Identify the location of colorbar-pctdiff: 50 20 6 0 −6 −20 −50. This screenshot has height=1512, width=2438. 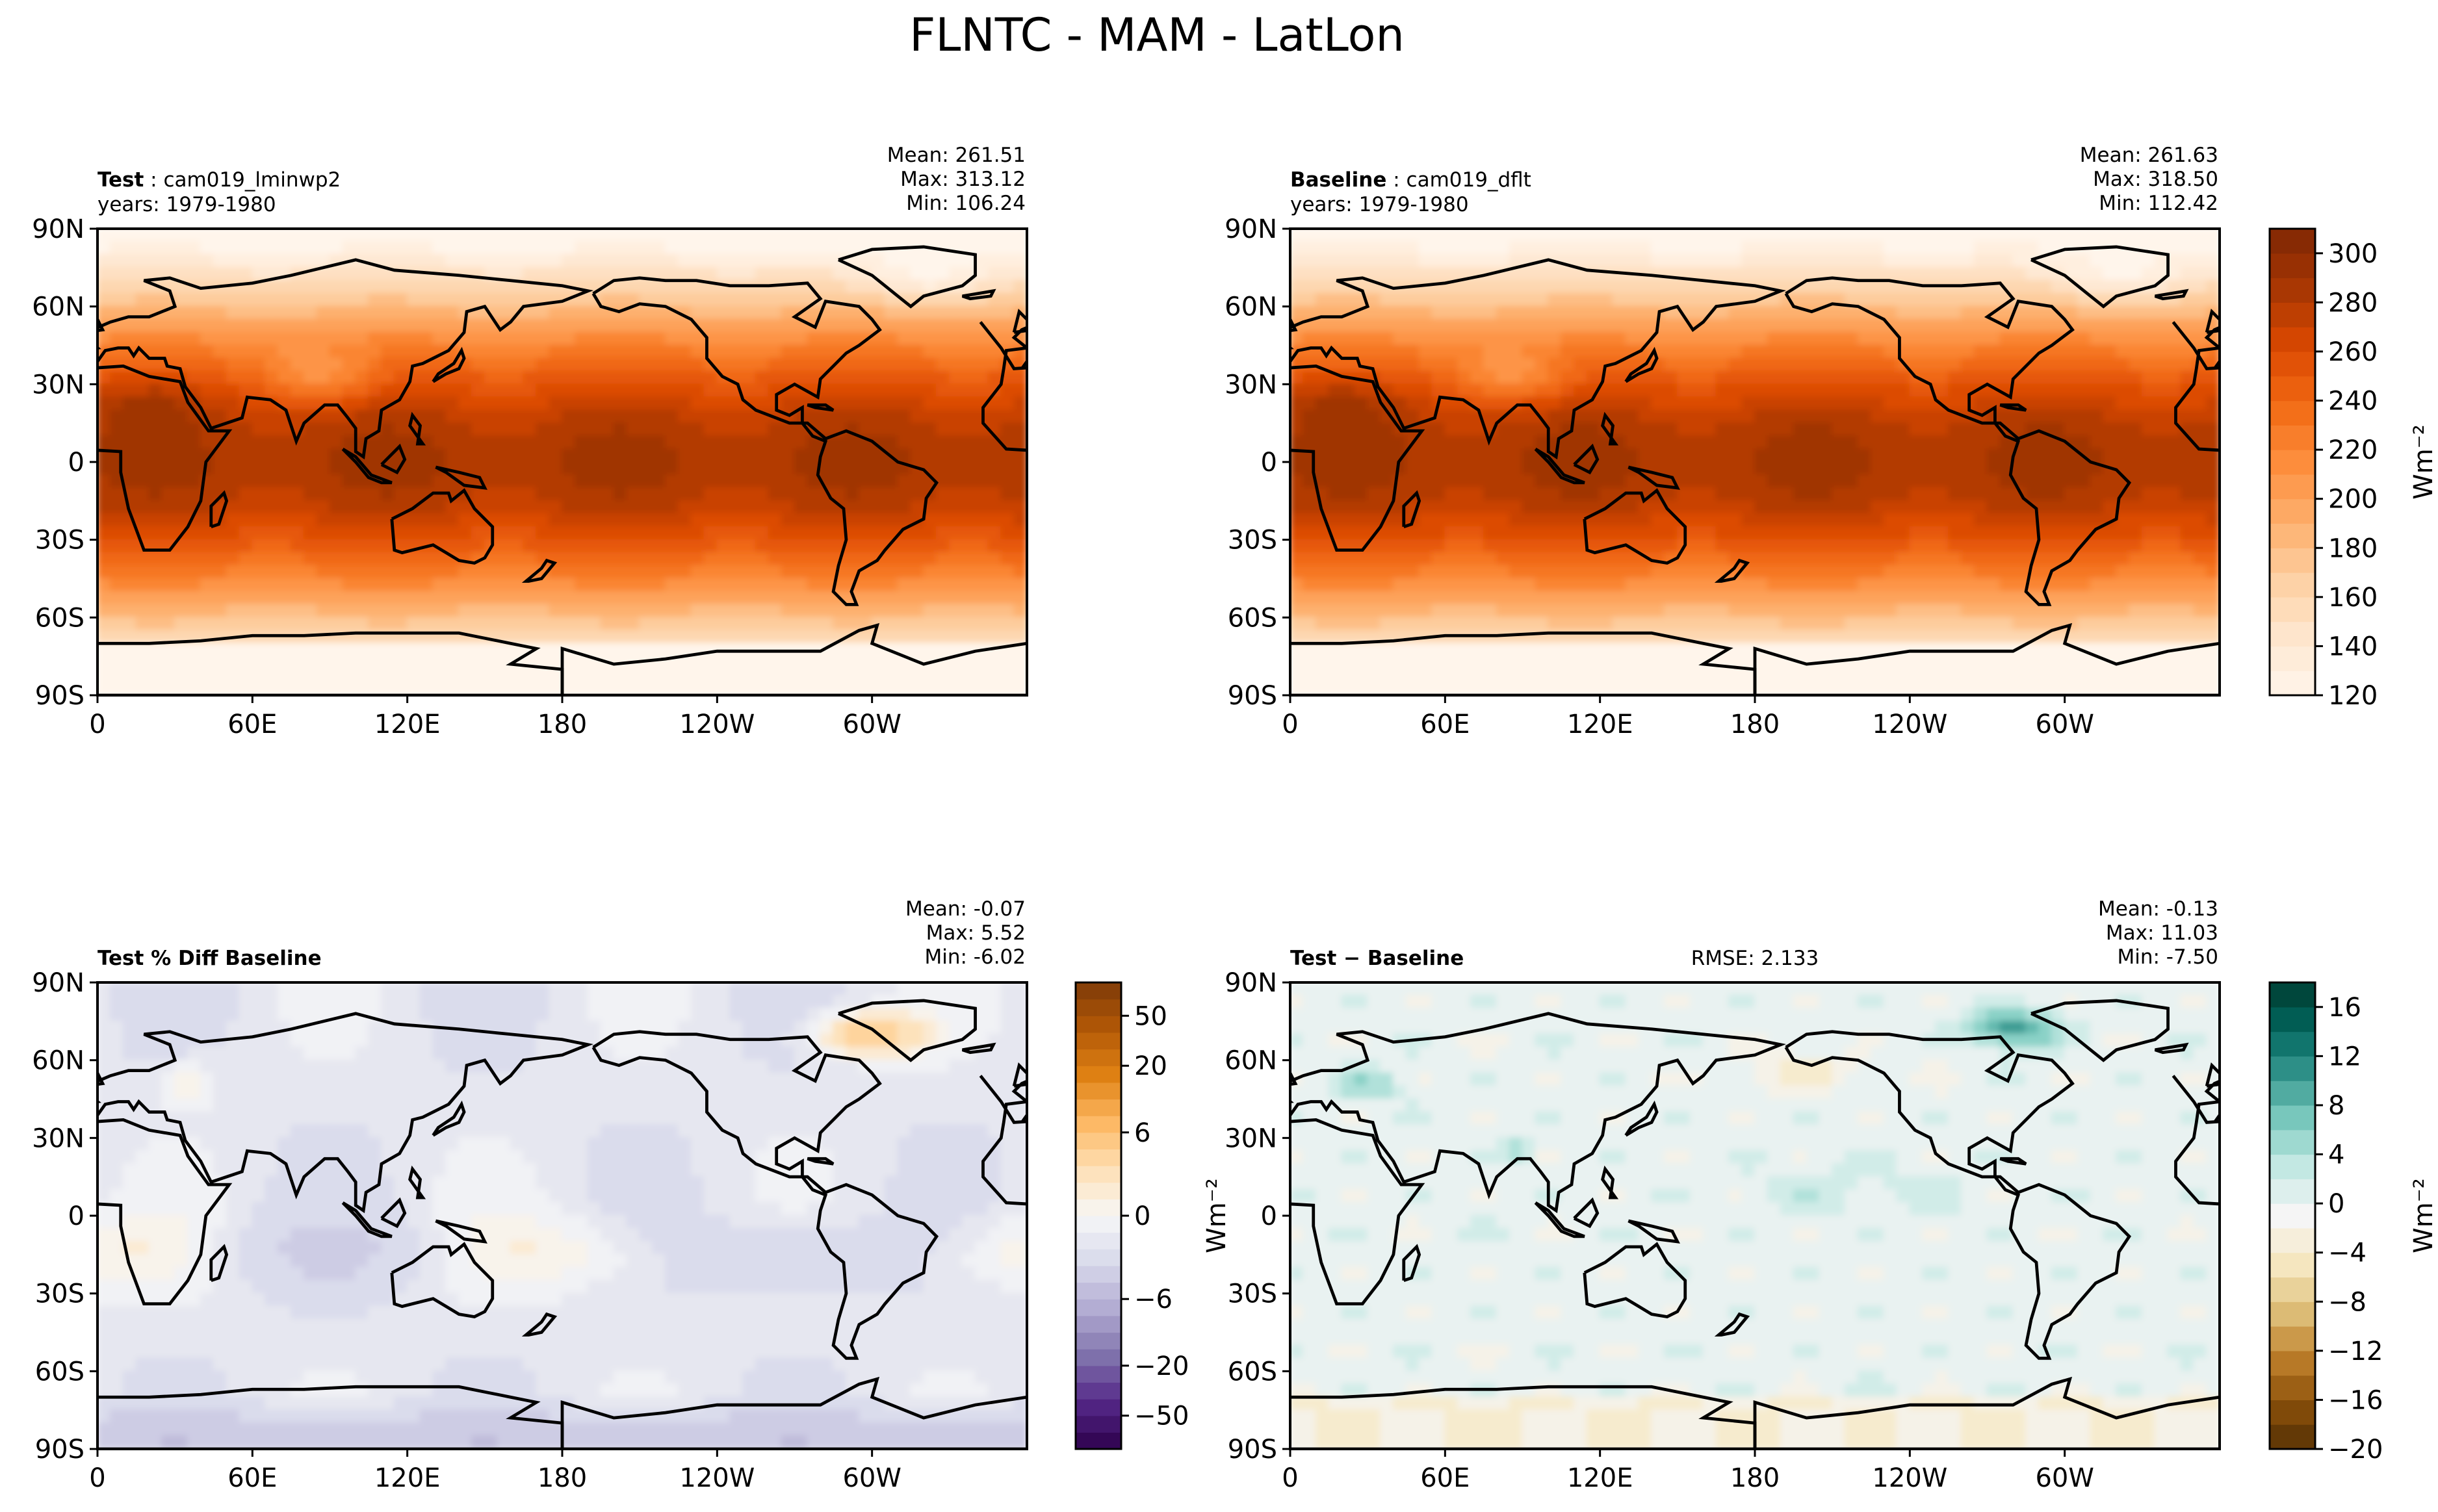
(1131, 1215).